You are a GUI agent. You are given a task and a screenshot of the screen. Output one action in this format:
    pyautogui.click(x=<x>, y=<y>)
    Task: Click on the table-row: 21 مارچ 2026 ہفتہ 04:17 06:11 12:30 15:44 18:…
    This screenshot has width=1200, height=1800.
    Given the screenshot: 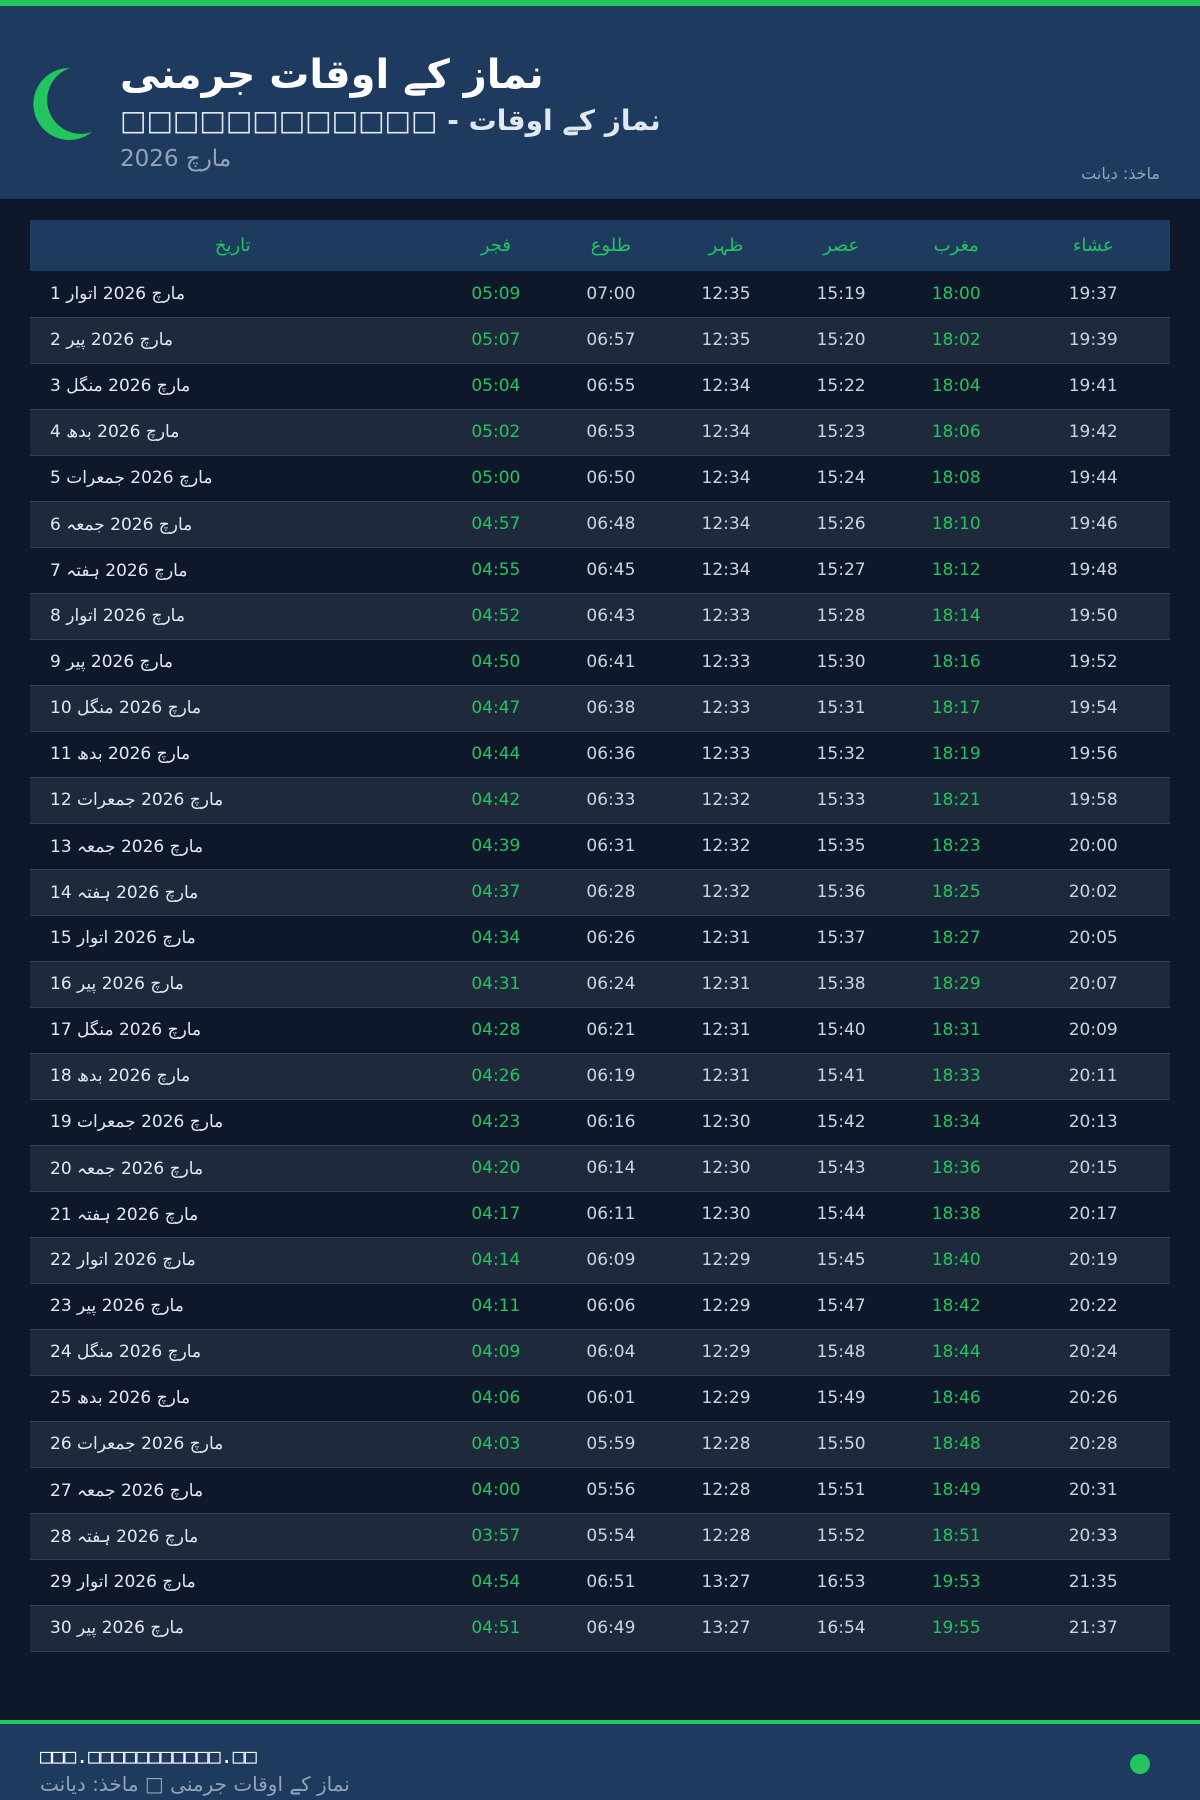 What is the action you would take?
    pyautogui.click(x=600, y=1214)
    